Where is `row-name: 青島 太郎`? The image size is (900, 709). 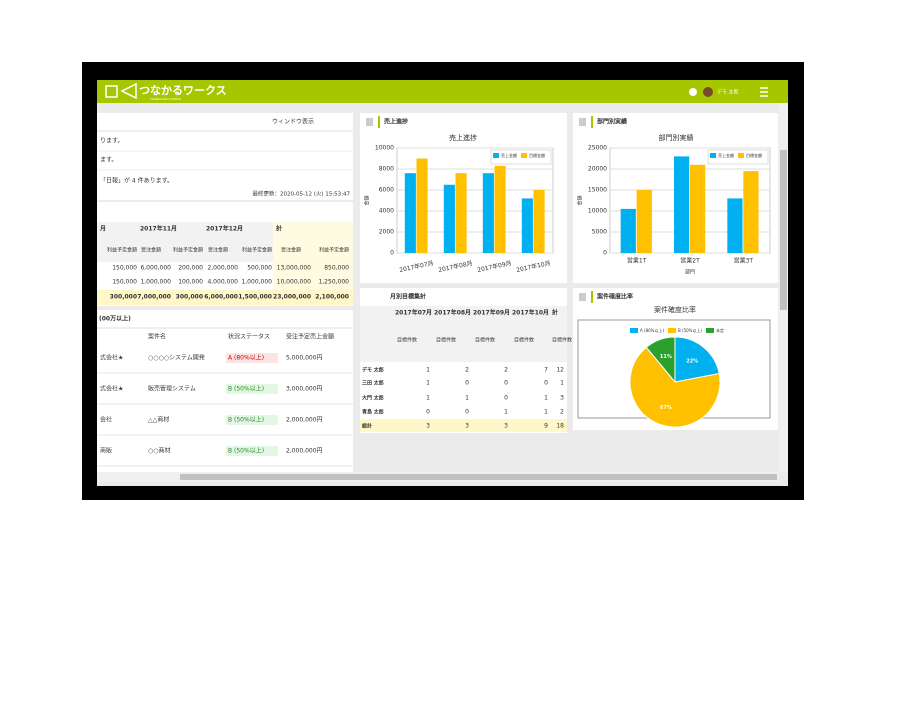
row-name: 青島 太郎 is located at coordinates (373, 412).